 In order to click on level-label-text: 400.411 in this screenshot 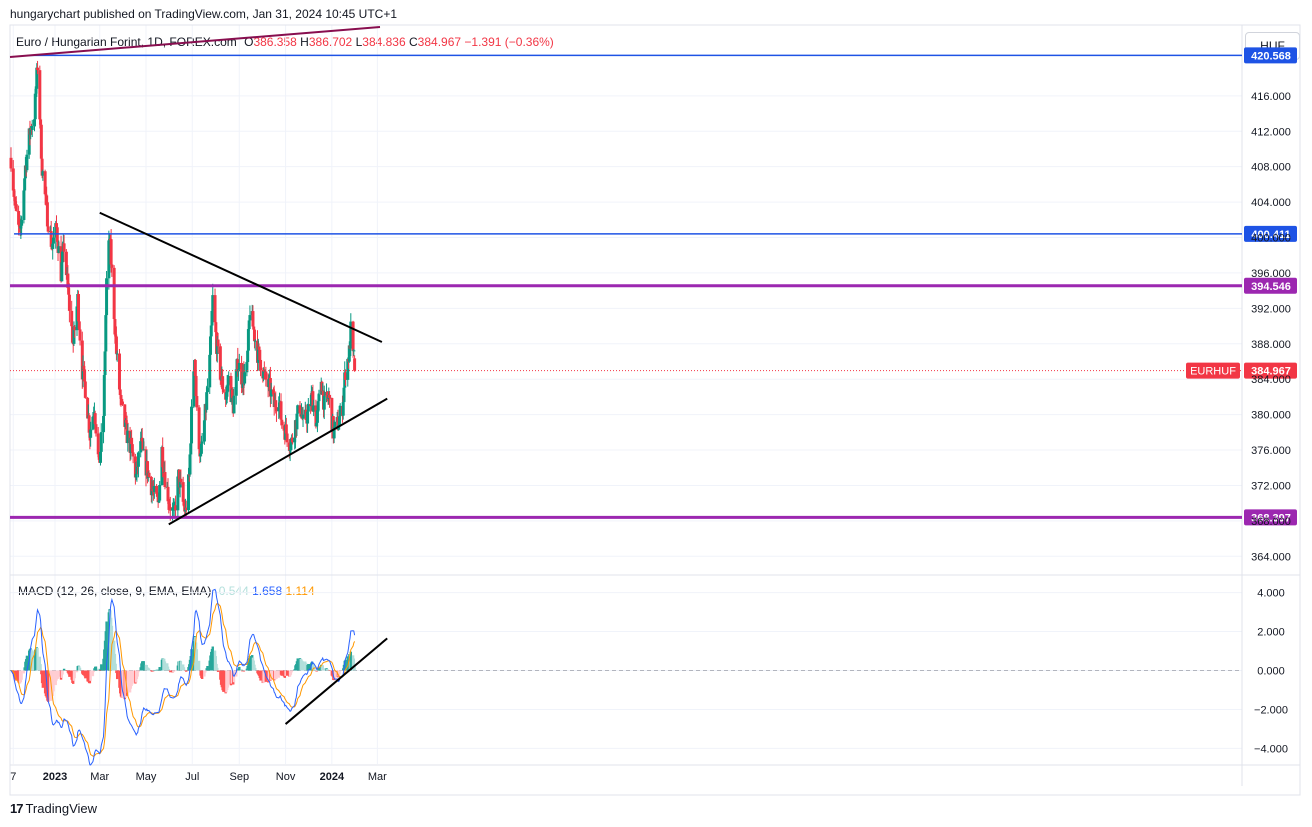, I will do `click(1270, 235)`.